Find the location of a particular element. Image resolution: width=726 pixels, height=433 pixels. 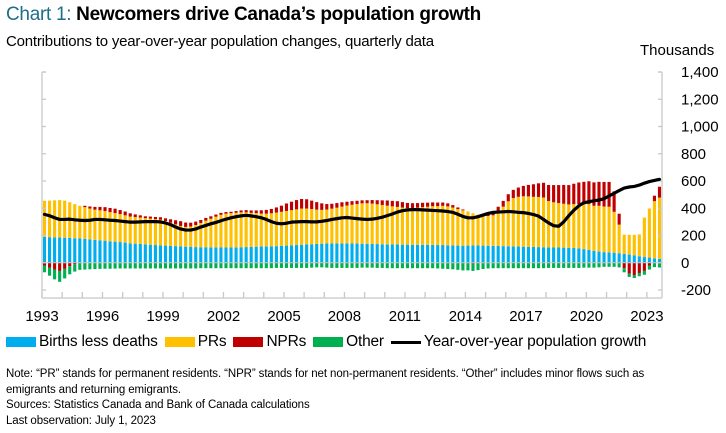

x-tick-label: 1999 is located at coordinates (162, 316).